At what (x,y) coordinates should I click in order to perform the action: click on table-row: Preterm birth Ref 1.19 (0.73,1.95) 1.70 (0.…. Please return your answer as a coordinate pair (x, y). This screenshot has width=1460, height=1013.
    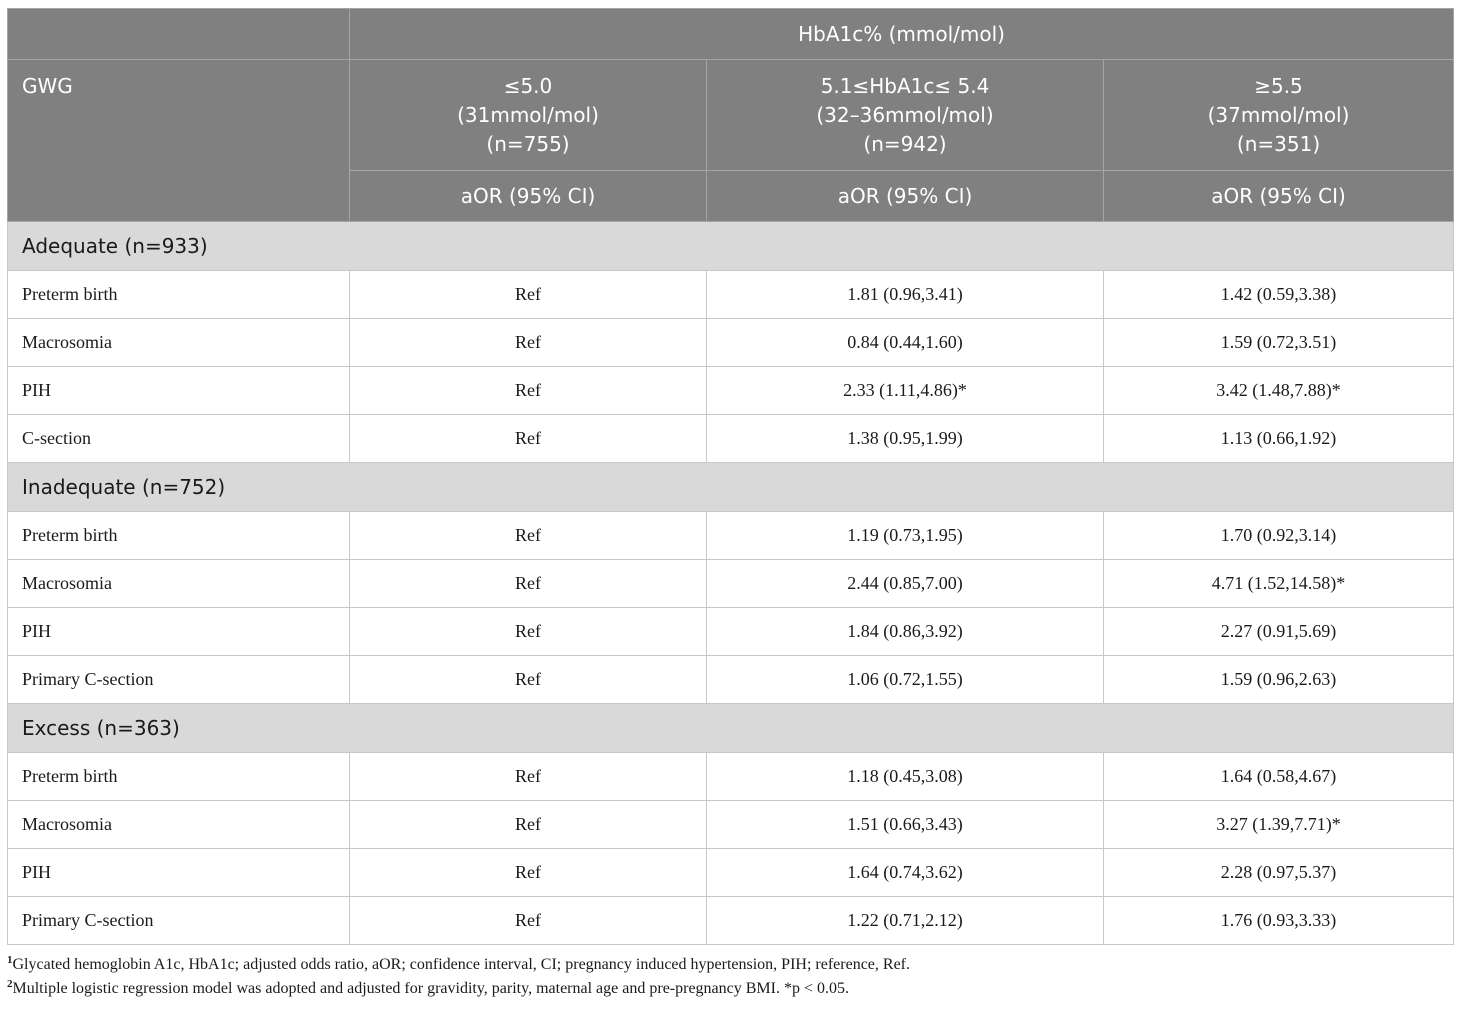
    Looking at the image, I should click on (731, 535).